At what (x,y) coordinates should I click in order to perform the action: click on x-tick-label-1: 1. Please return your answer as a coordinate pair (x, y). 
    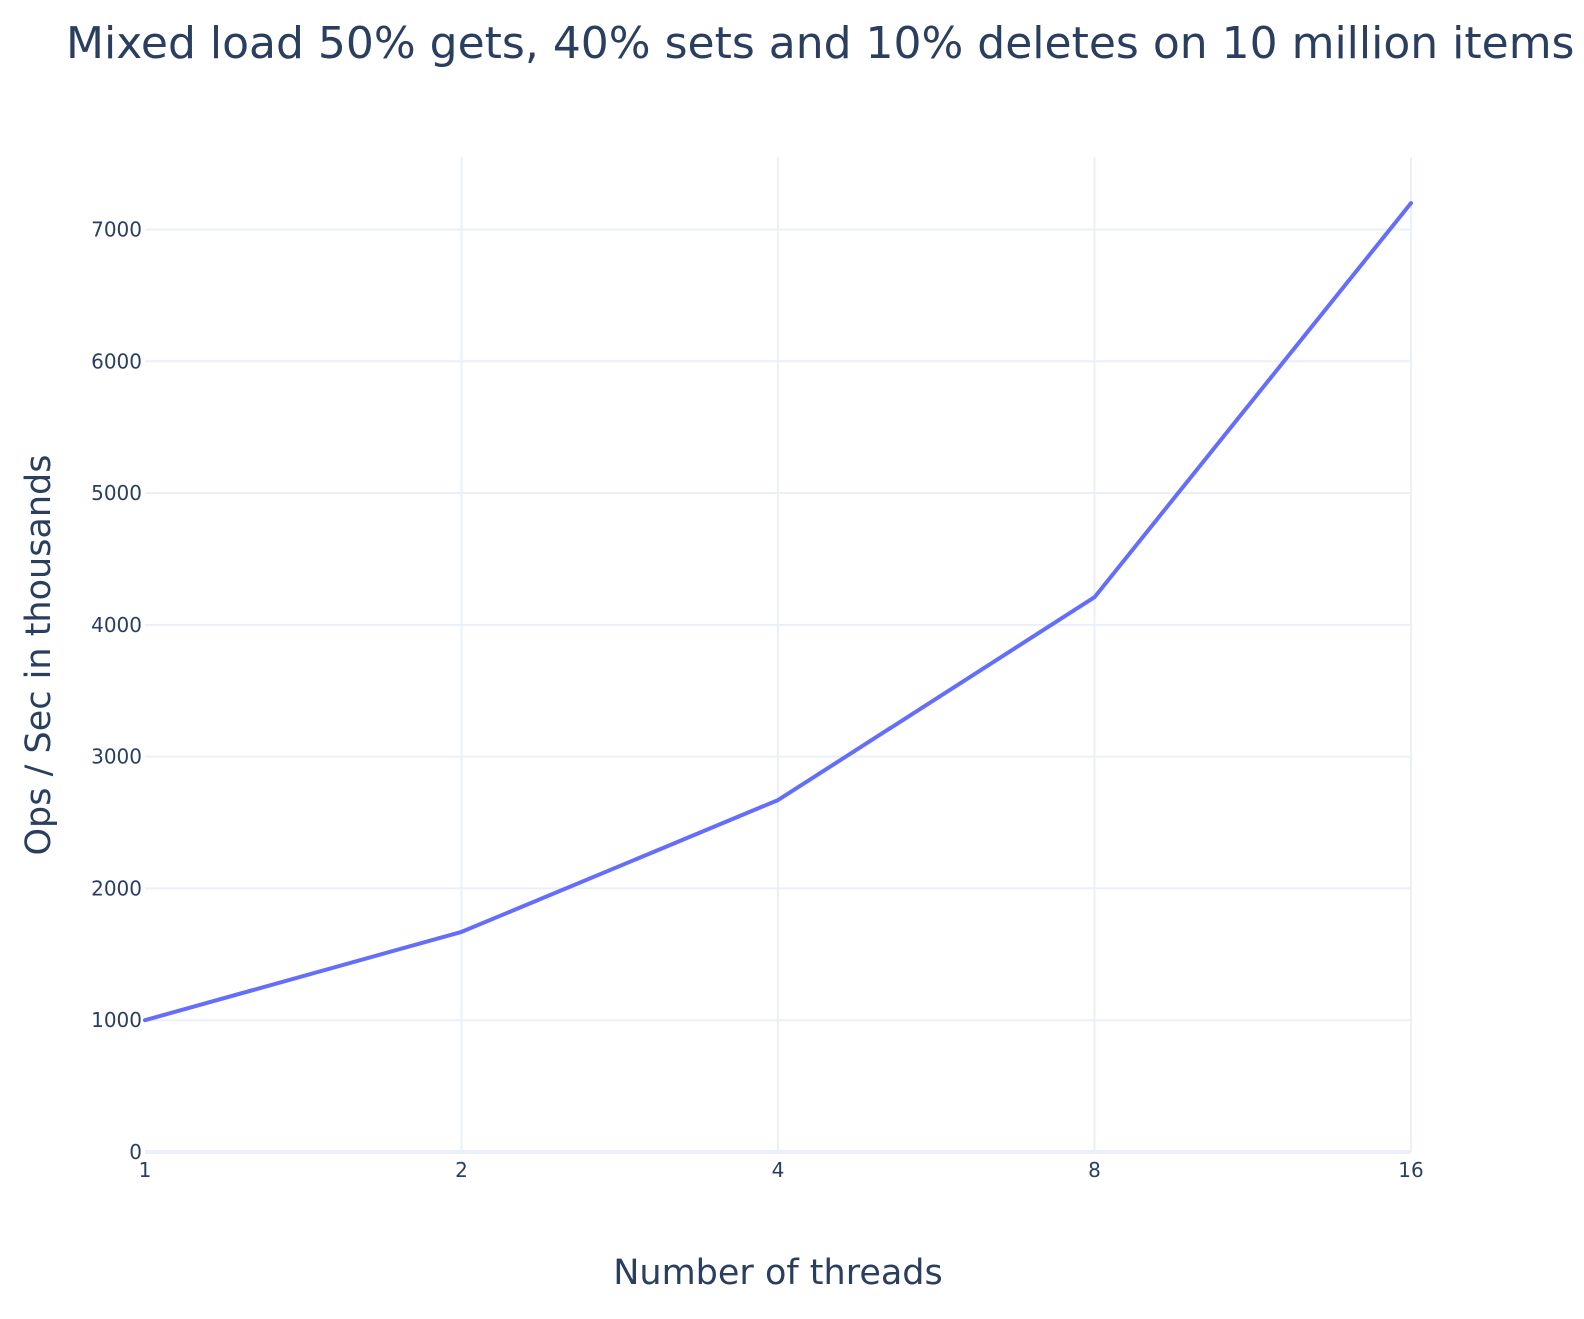
    Looking at the image, I should click on (145, 1170).